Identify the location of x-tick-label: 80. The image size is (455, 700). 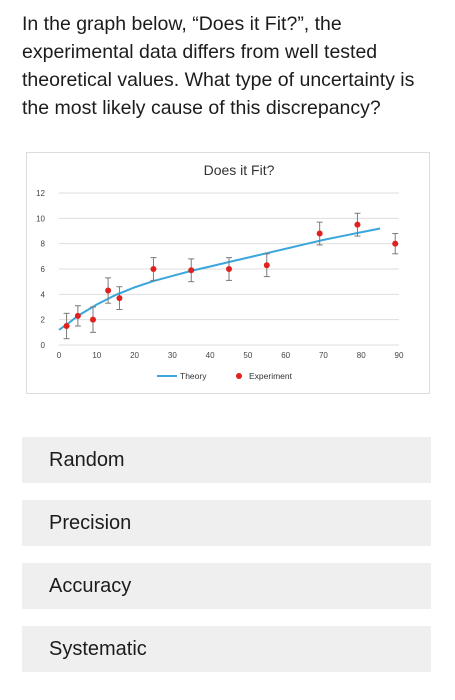
(361, 355).